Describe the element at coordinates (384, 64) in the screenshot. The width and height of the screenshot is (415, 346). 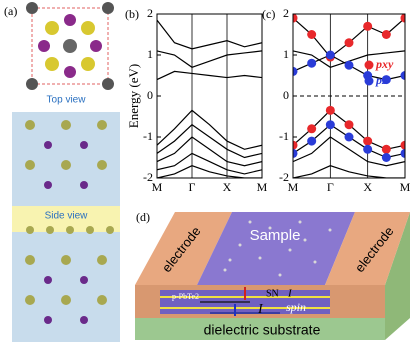
I see `legend-label: pxy` at that location.